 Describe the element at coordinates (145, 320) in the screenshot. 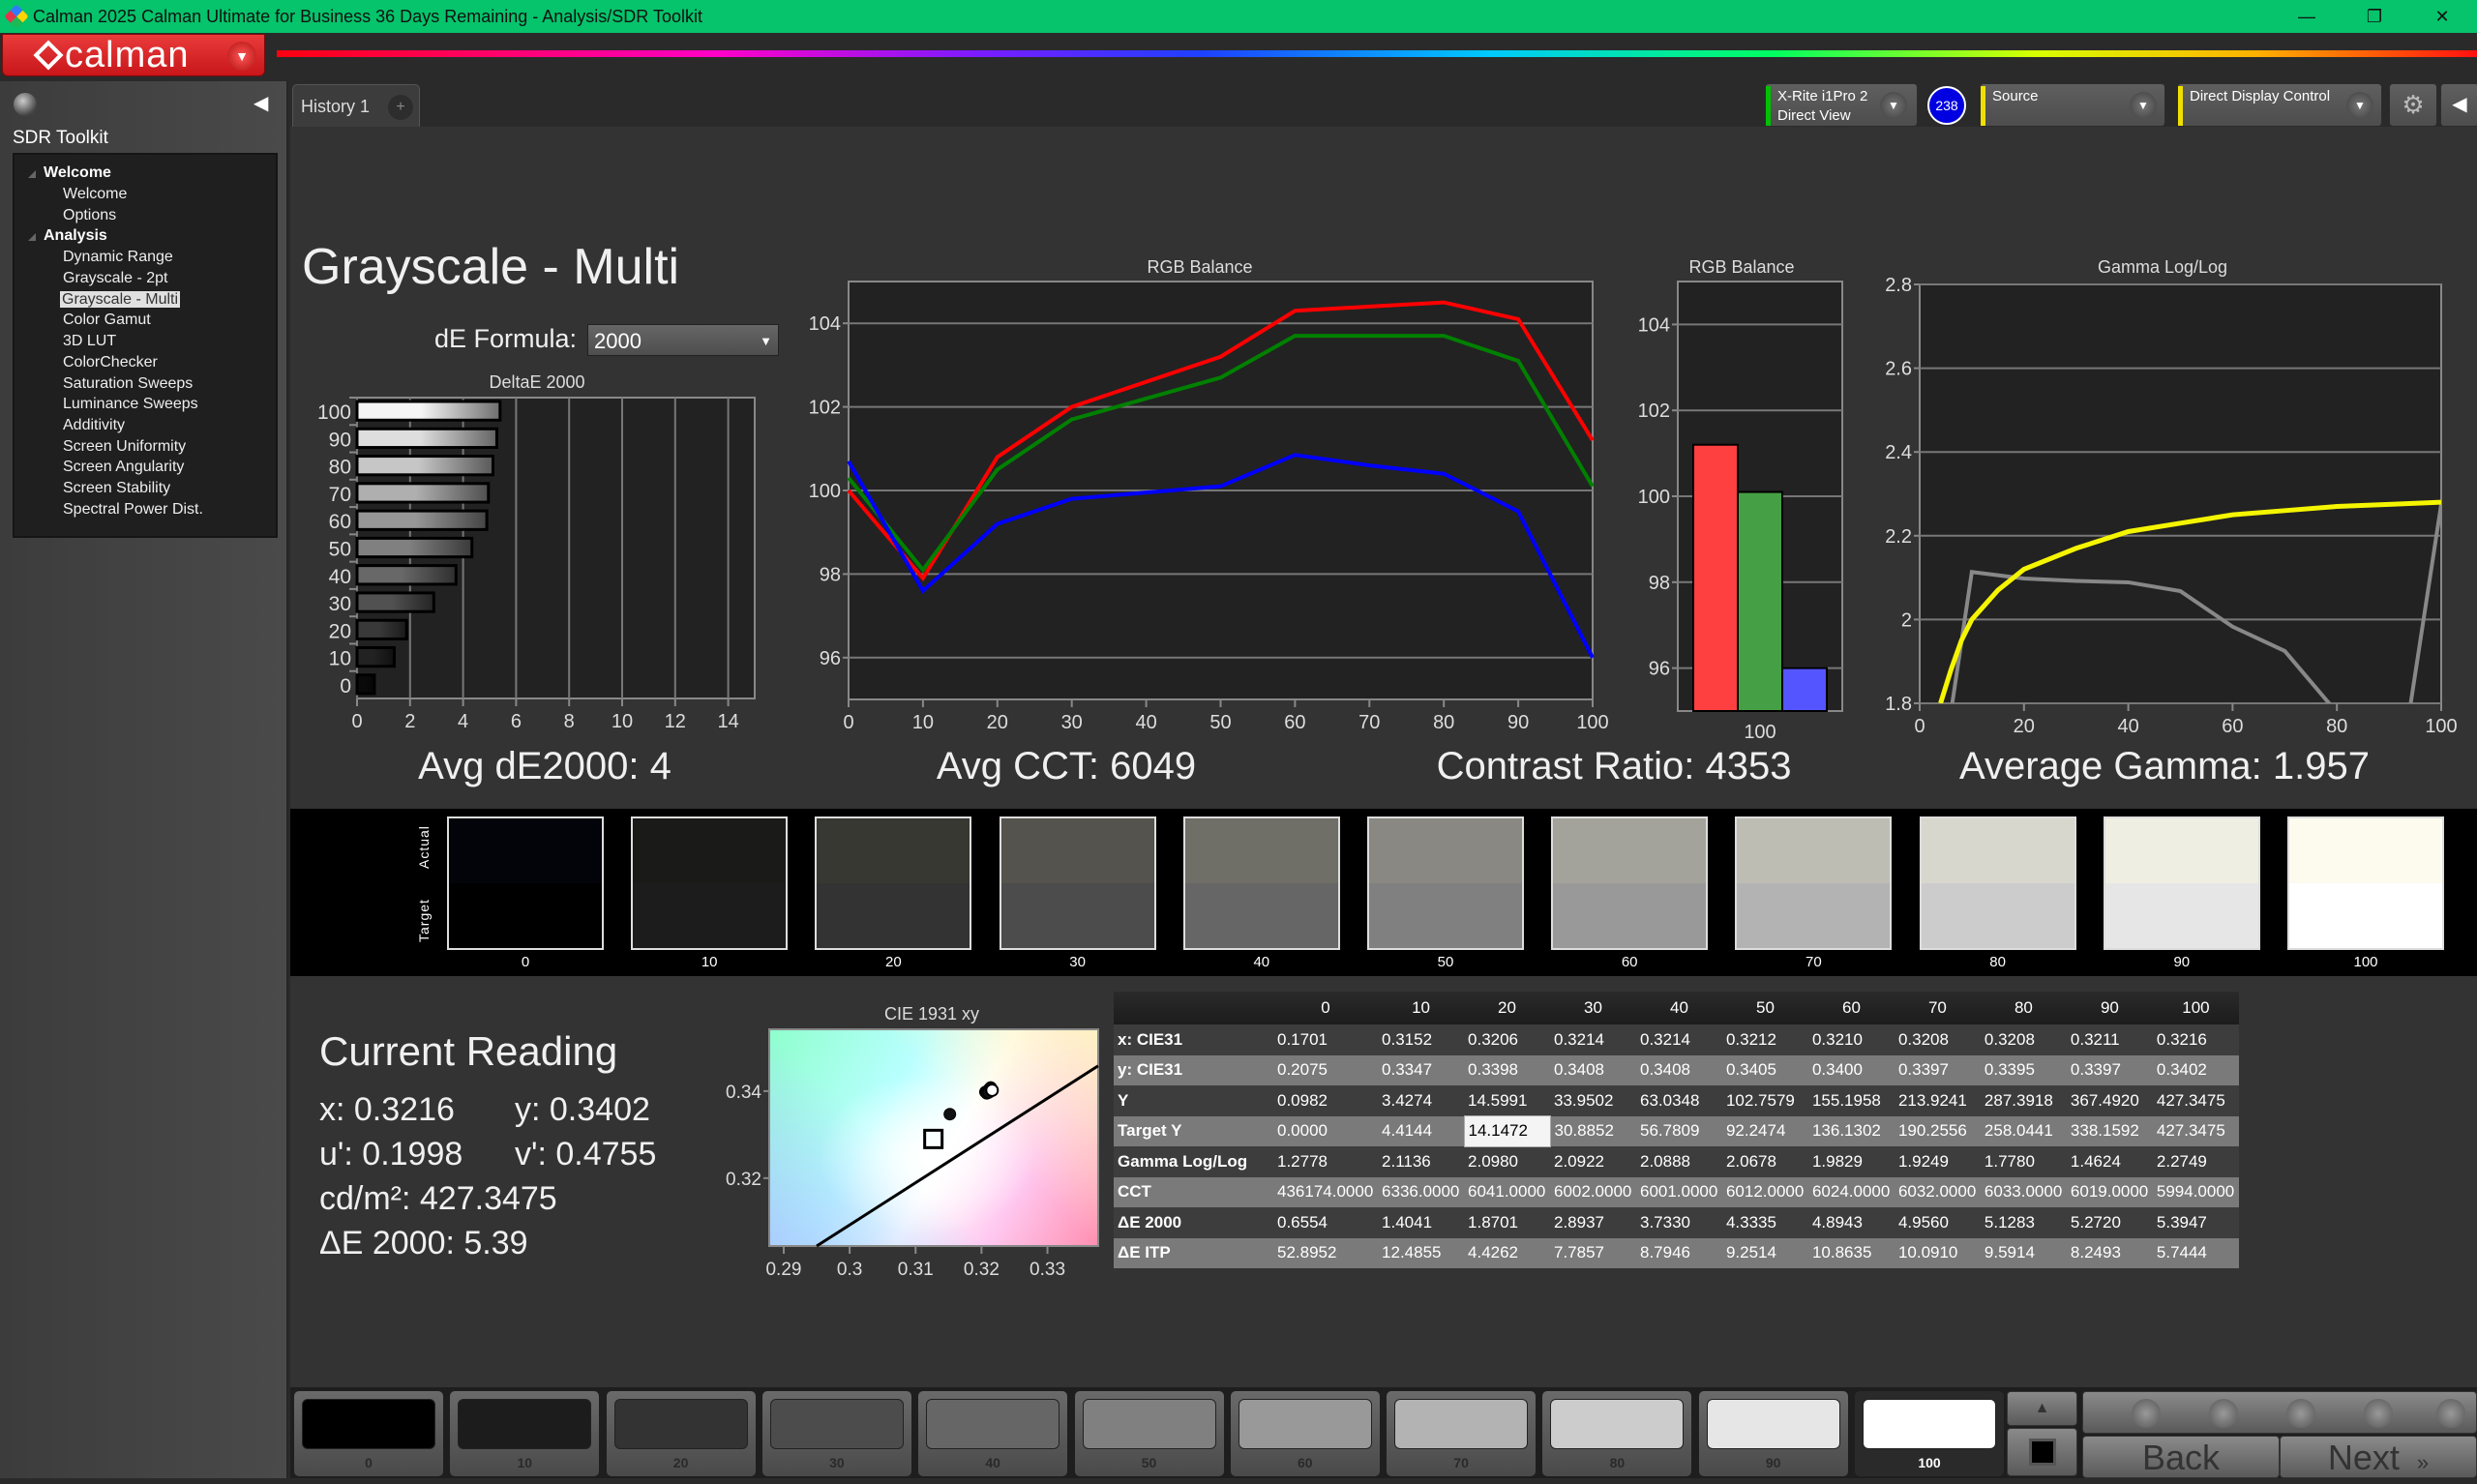

I see `sidebar-item: Color Gamut` at that location.